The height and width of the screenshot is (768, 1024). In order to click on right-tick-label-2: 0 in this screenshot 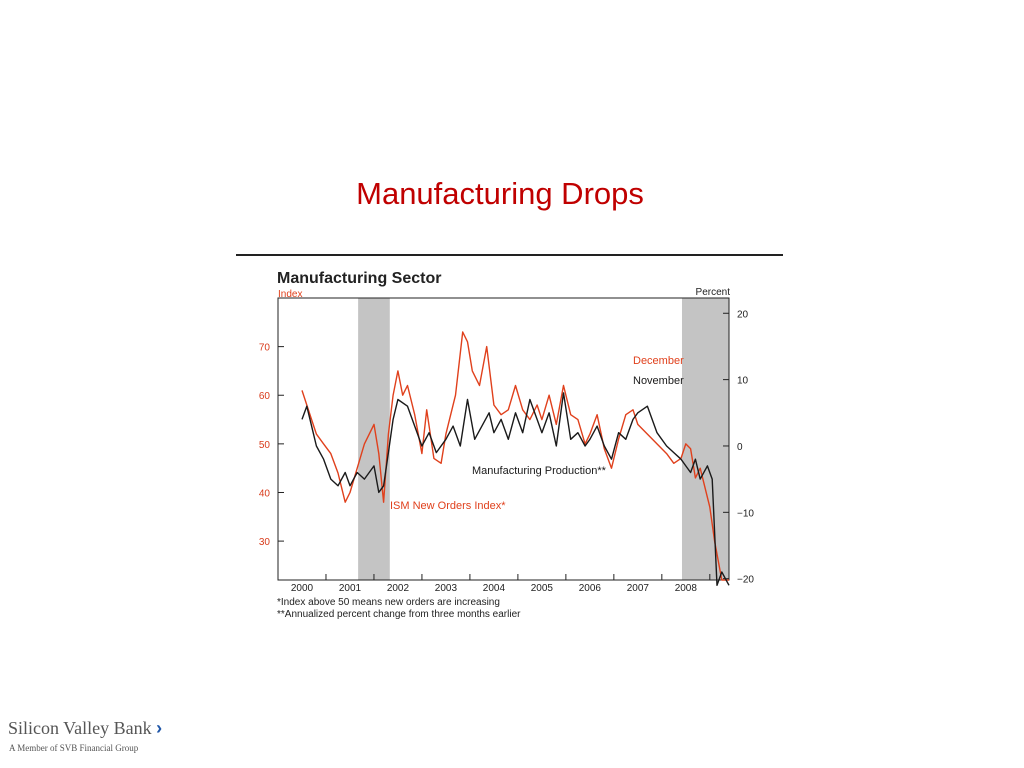, I will do `click(740, 447)`.